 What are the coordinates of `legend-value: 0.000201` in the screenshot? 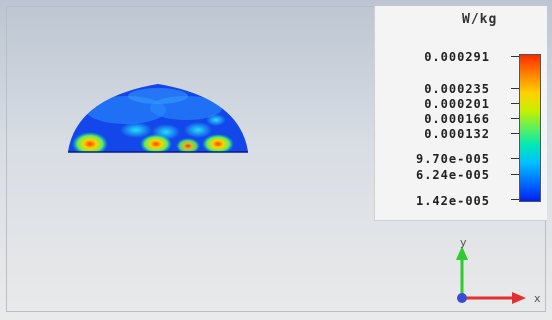 It's located at (457, 104).